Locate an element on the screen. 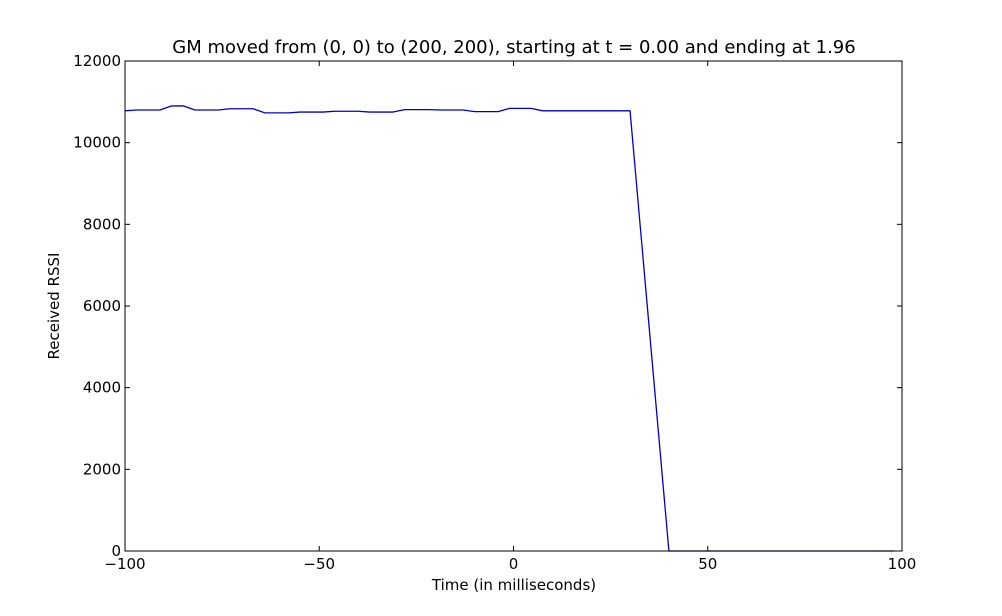 Image resolution: width=1002 pixels, height=616 pixels. y-tick-label: 4000 is located at coordinates (102, 388).